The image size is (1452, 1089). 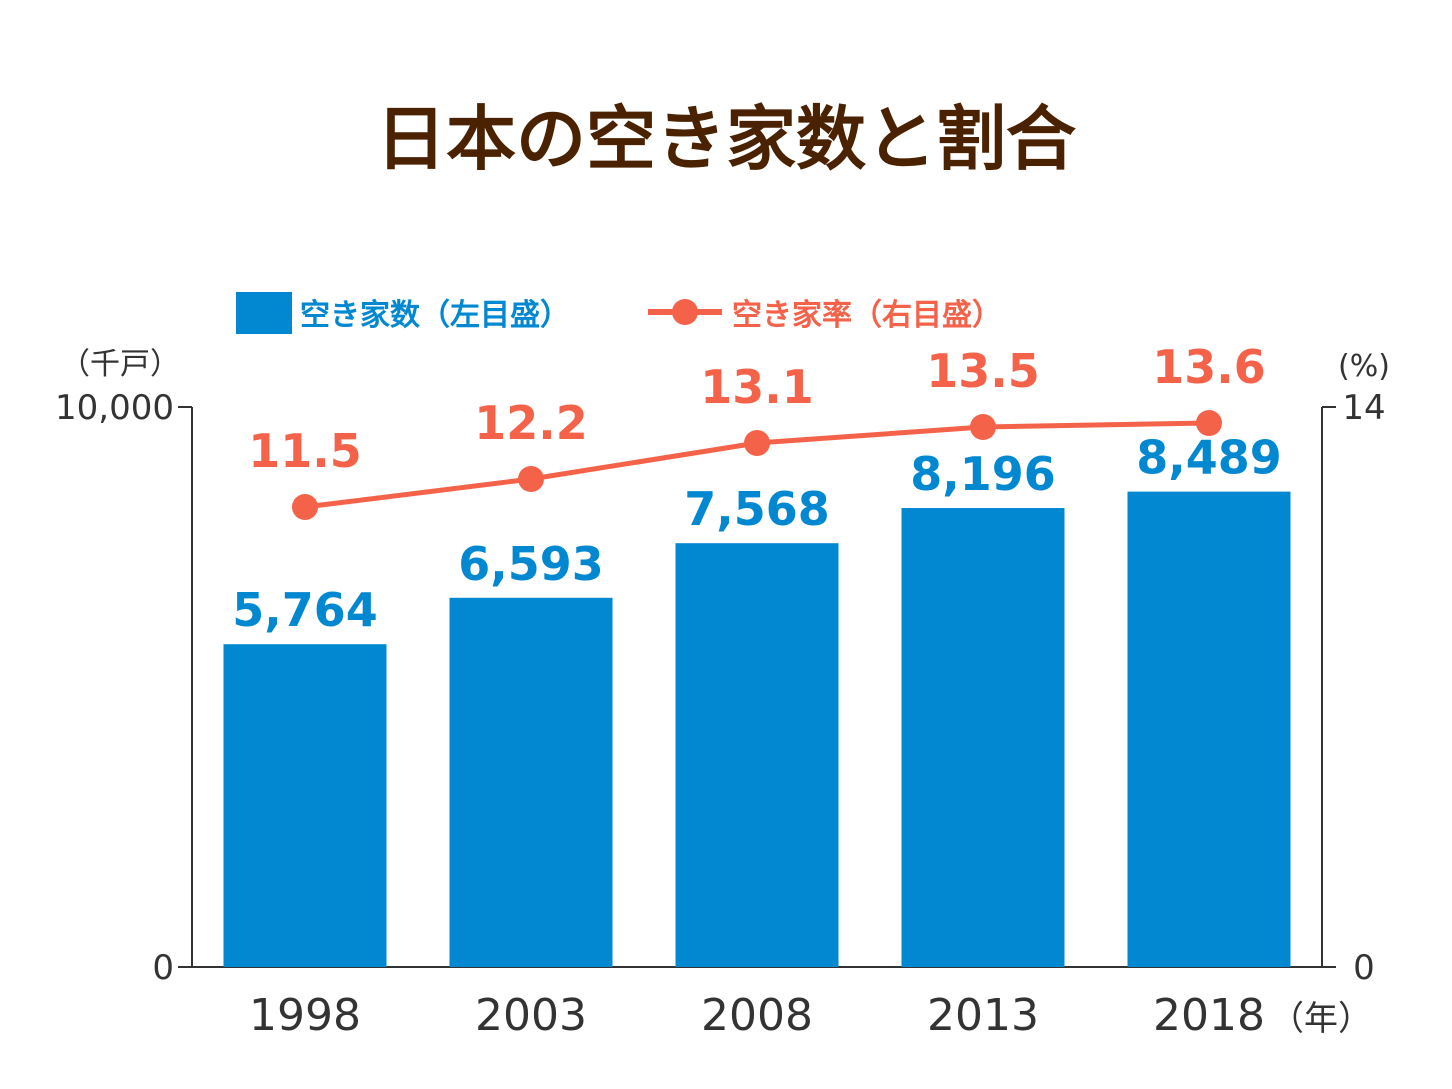 What do you see at coordinates (619, 313) in the screenshot?
I see `legend: 空き家数（左目盛） 空き家率（右目盛）` at bounding box center [619, 313].